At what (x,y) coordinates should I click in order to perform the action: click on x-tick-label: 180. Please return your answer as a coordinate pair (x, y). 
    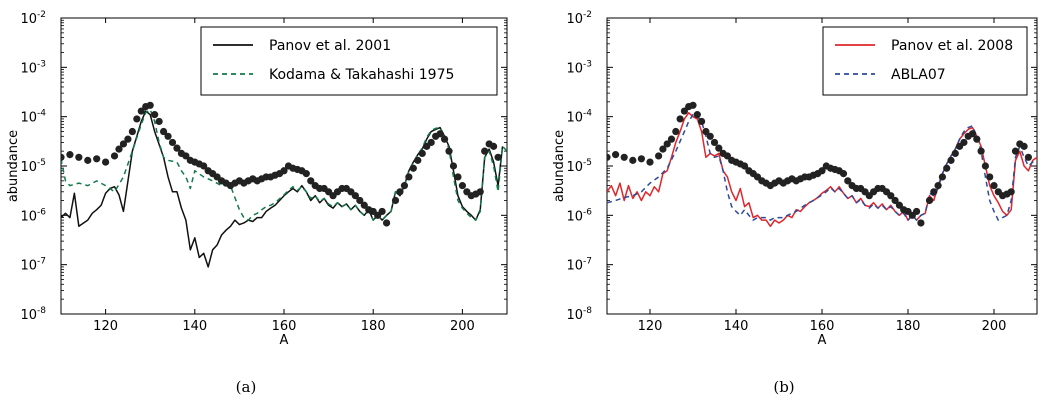
    Looking at the image, I should click on (908, 326).